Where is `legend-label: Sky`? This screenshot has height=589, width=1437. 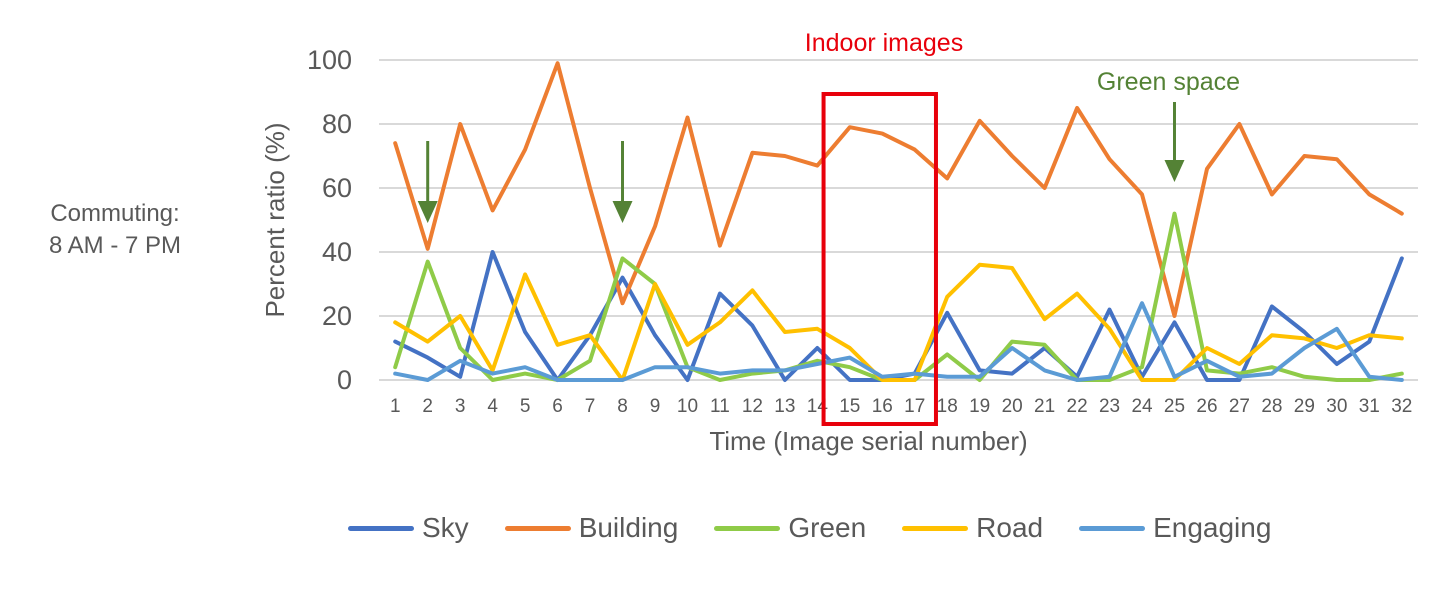 legend-label: Sky is located at coordinates (445, 527).